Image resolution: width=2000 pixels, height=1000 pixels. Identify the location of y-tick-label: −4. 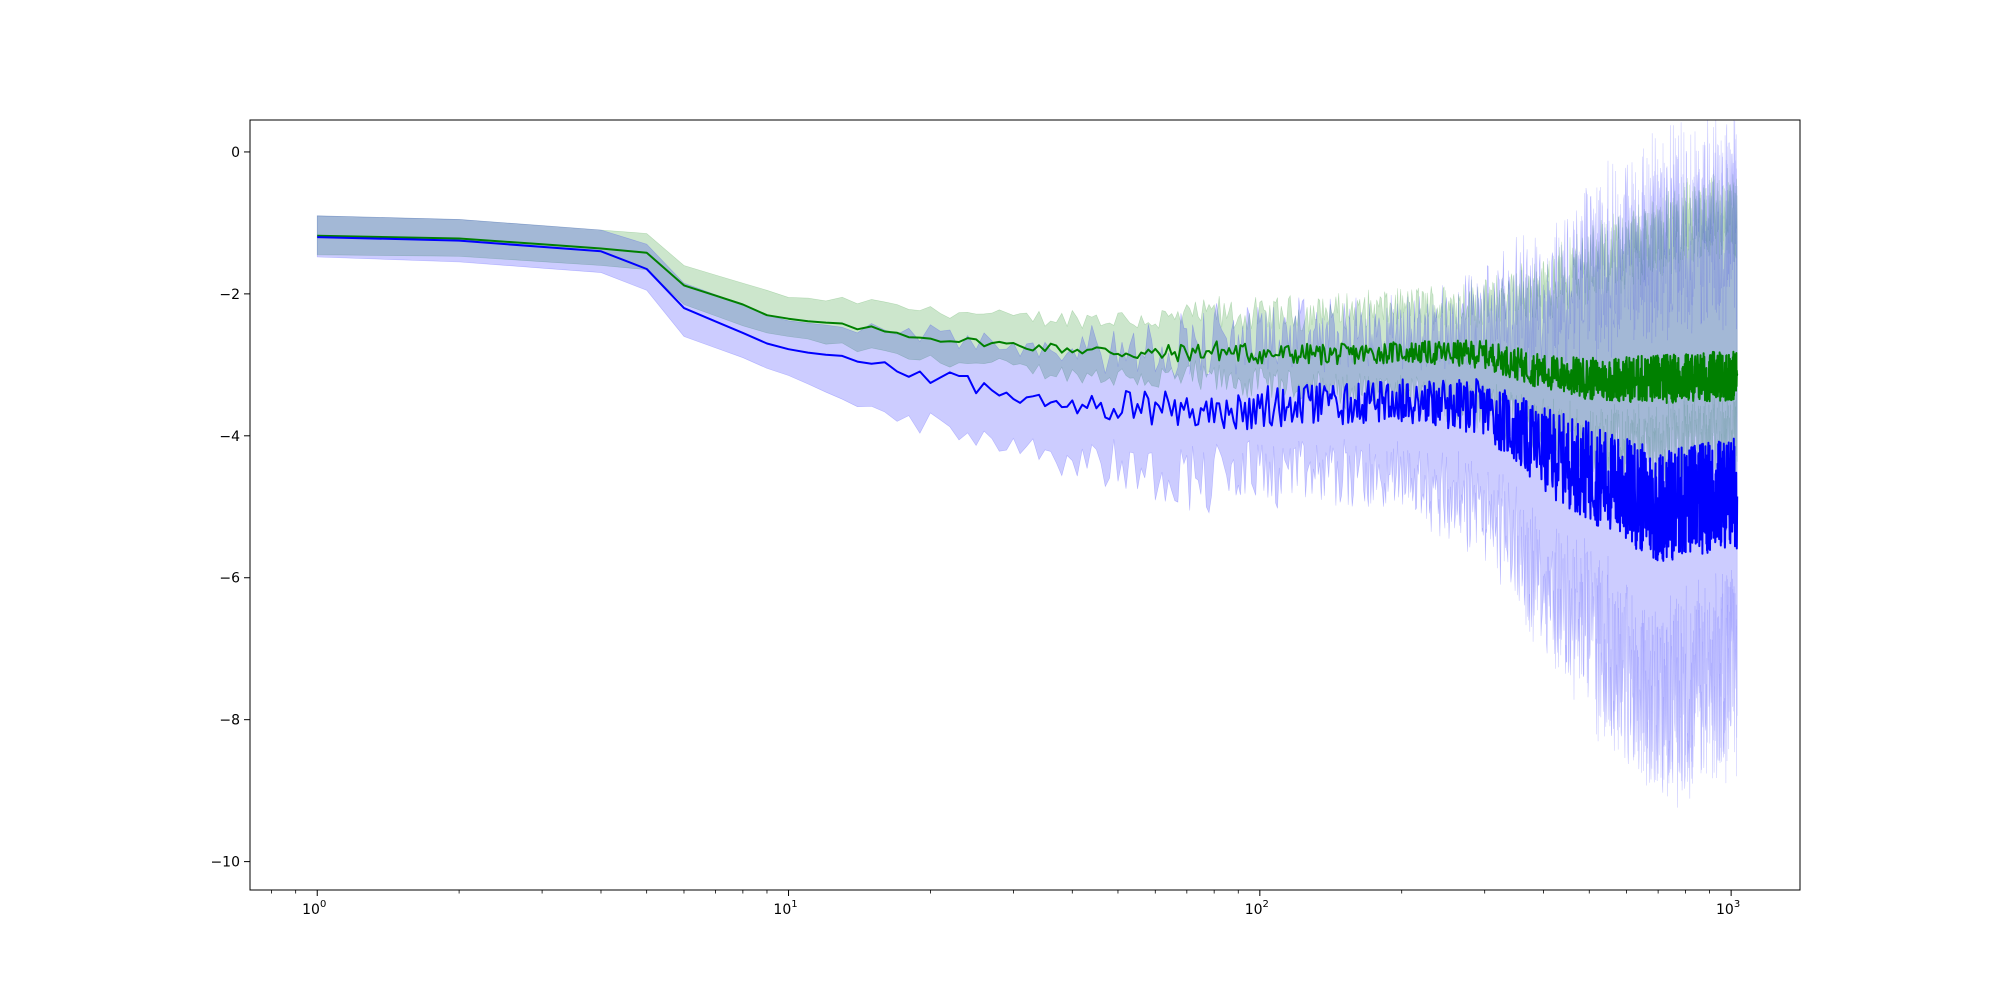
(229, 437).